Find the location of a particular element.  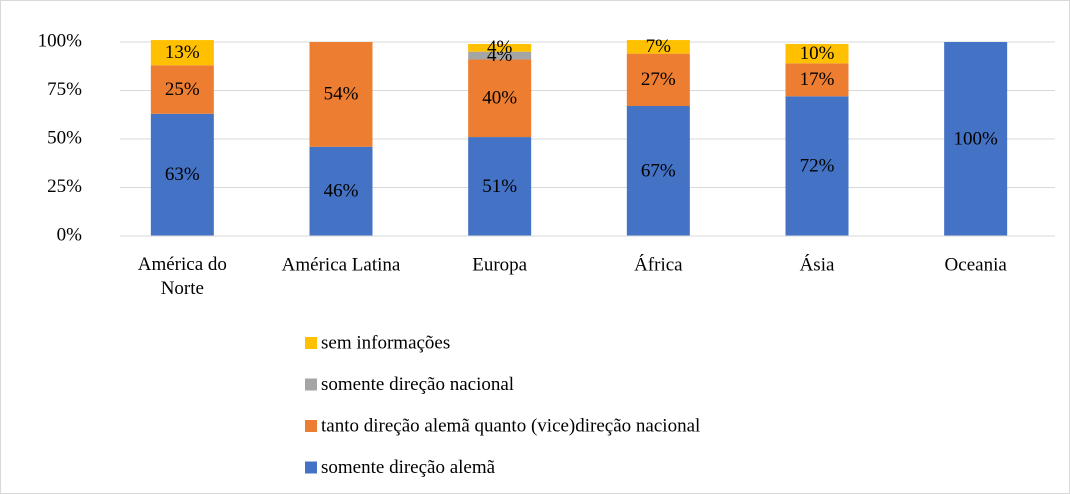

y-tick-label: 100% is located at coordinates (60, 40).